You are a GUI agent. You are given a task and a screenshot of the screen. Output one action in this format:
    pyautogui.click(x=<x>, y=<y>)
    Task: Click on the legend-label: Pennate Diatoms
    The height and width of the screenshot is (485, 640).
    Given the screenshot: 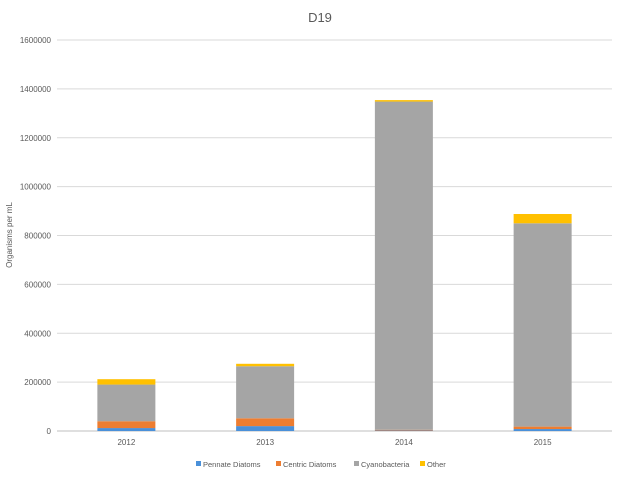 What is the action you would take?
    pyautogui.click(x=232, y=464)
    